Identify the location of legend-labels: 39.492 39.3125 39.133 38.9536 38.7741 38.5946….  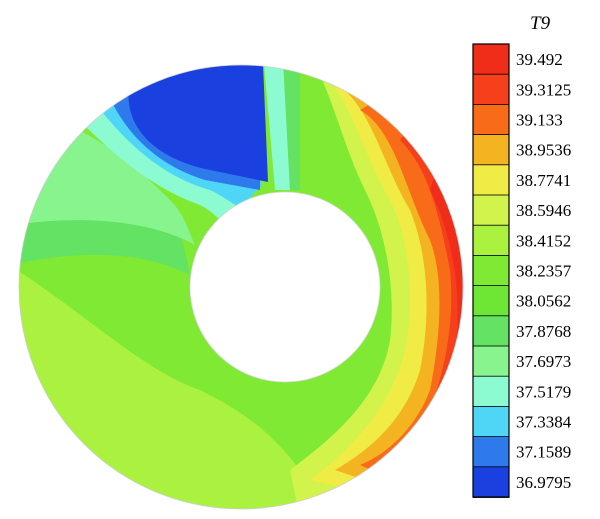
(544, 271).